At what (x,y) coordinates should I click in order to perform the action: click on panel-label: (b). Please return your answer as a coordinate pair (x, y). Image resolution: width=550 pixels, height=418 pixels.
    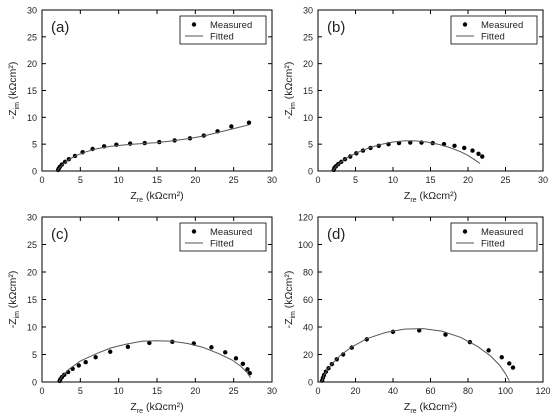
    Looking at the image, I should click on (336, 27).